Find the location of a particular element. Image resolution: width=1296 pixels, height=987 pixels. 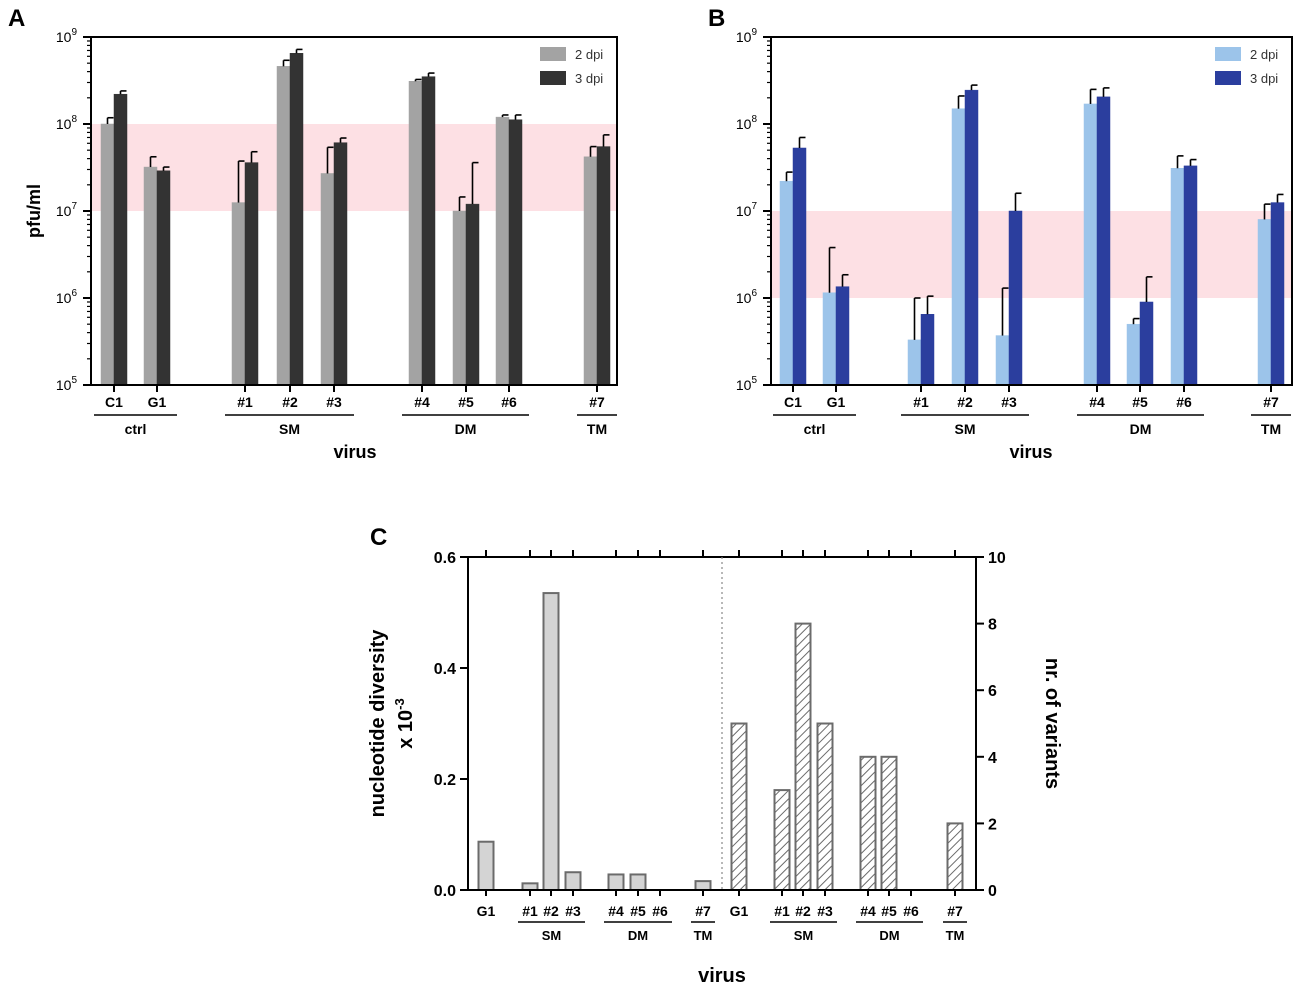

y-right-tick-label: 0 is located at coordinates (992, 891).